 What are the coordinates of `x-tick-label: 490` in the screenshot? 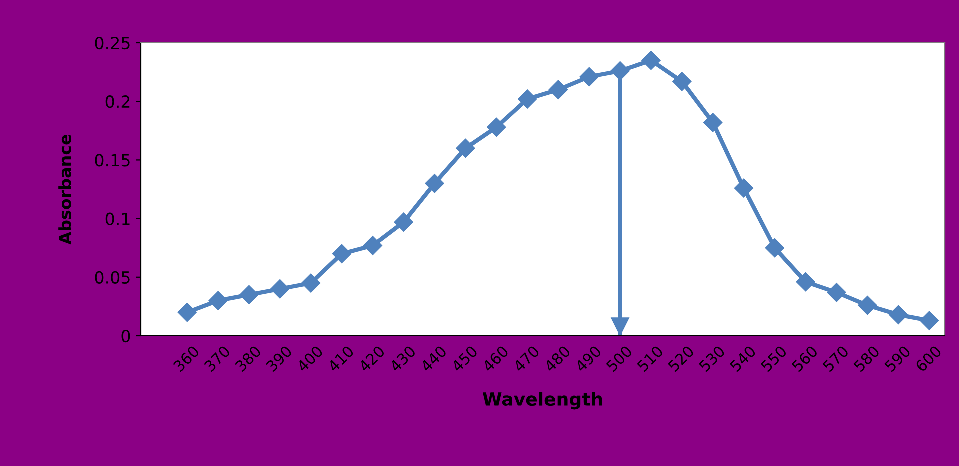 It's located at (588, 359).